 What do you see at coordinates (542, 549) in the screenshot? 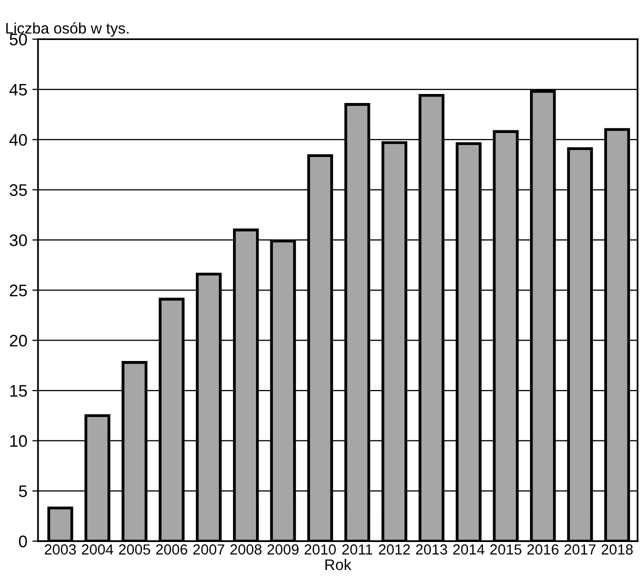
I see `x-tick-label: 2016` at bounding box center [542, 549].